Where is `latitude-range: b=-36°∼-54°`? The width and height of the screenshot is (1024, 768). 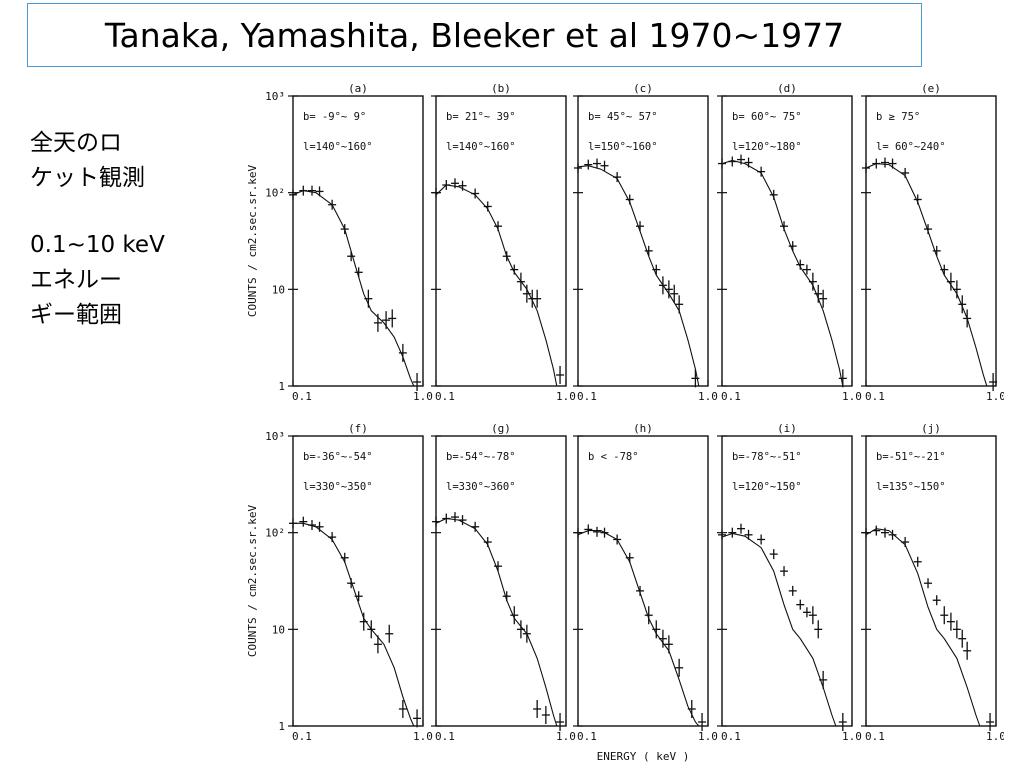
latitude-range: b=-36°∼-54° is located at coordinates (338, 457).